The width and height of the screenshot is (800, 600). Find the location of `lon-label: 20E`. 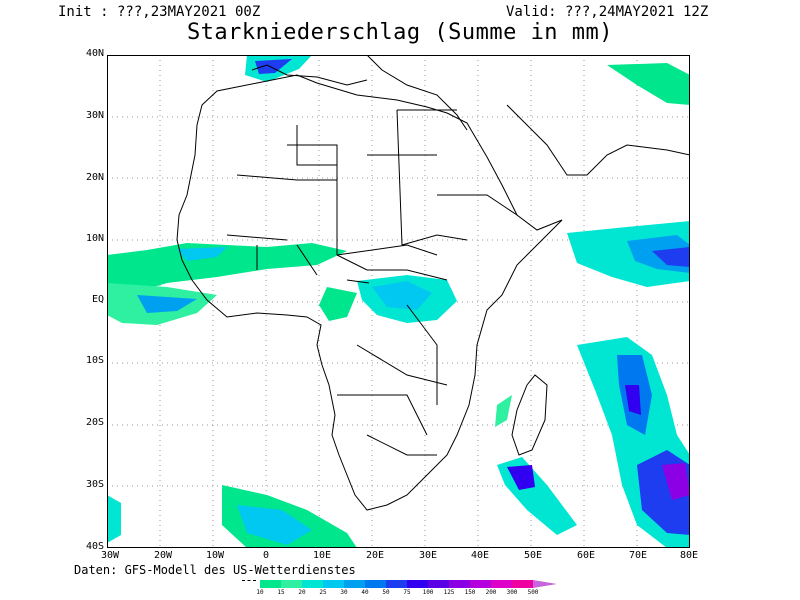

lon-label: 20E is located at coordinates (375, 555).